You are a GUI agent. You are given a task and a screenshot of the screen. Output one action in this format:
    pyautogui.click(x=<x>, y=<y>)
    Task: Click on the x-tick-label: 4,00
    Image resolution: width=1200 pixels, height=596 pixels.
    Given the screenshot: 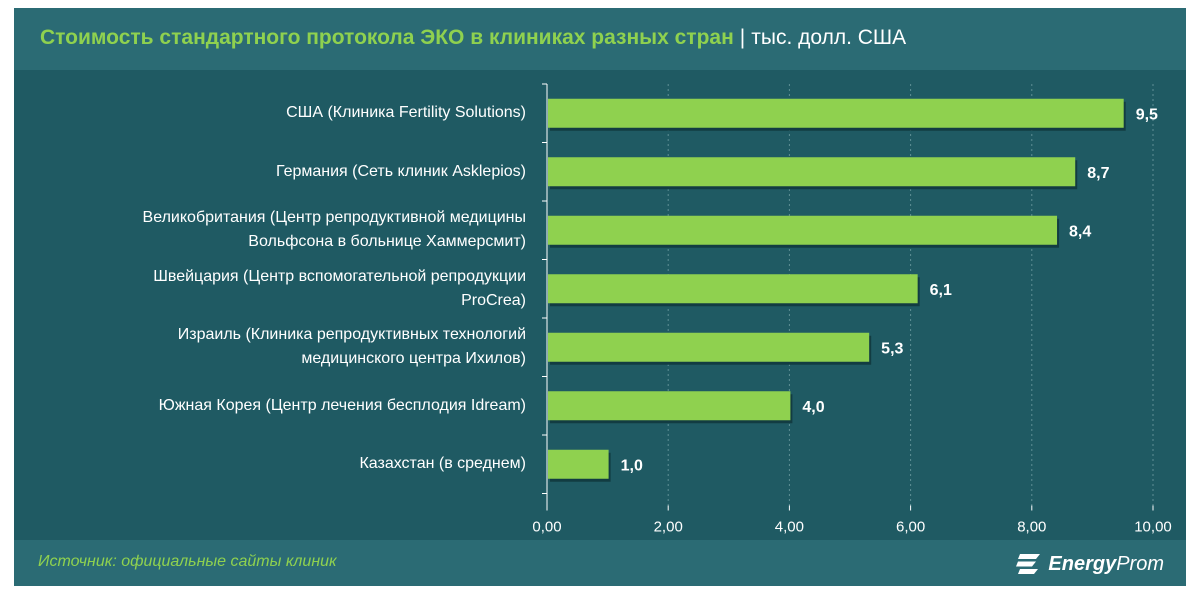 What is the action you would take?
    pyautogui.click(x=789, y=527)
    